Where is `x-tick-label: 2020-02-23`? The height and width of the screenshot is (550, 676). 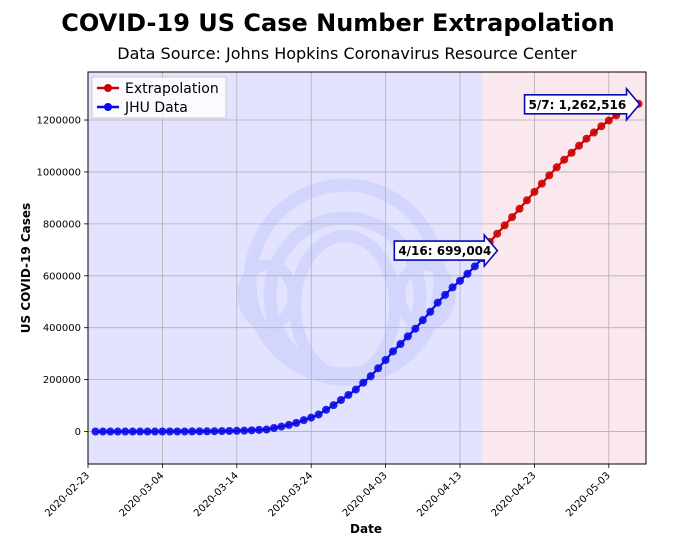
x-tick-label: 2020-02-23 is located at coordinates (67, 494).